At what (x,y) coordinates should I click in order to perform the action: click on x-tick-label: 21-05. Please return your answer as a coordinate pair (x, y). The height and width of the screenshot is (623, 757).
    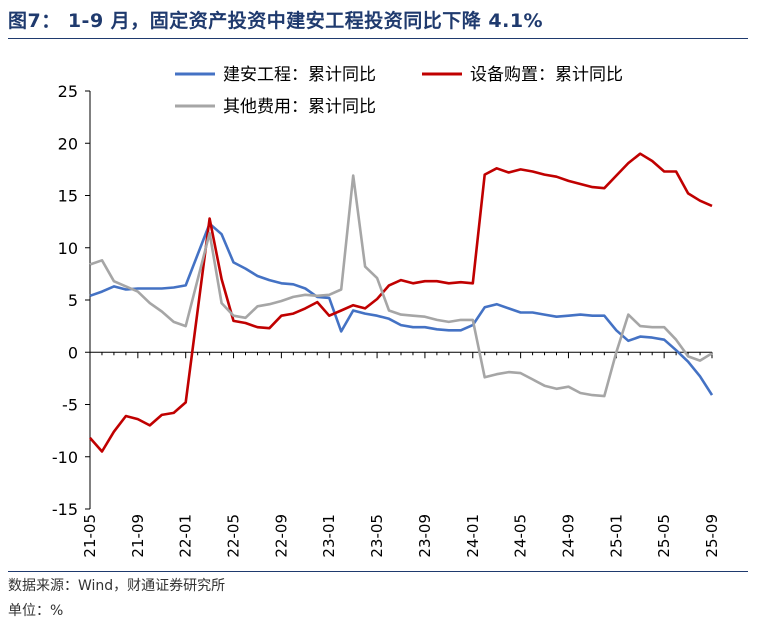
    Looking at the image, I should click on (90, 536).